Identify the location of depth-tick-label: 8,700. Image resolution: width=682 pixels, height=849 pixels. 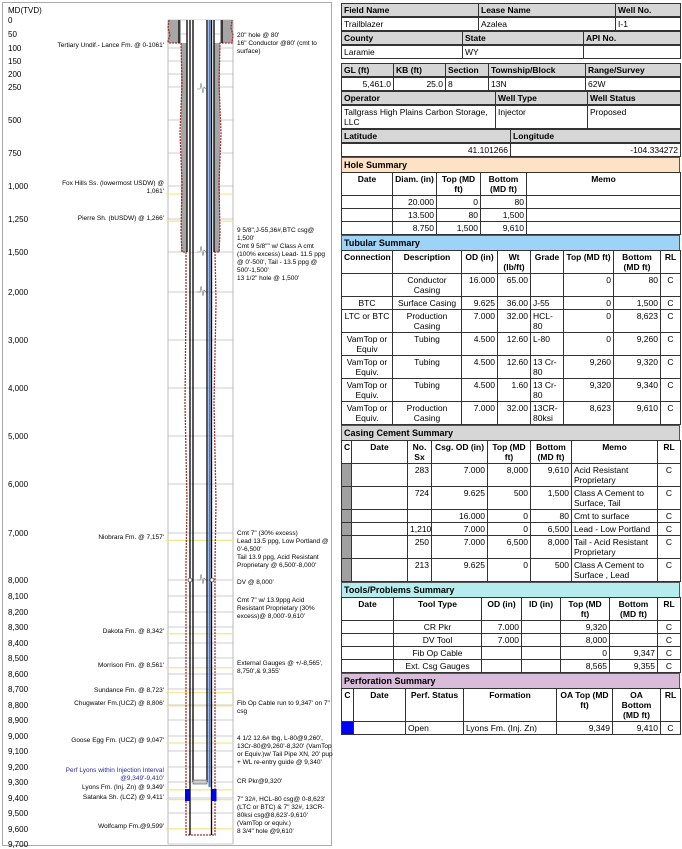
(18, 689).